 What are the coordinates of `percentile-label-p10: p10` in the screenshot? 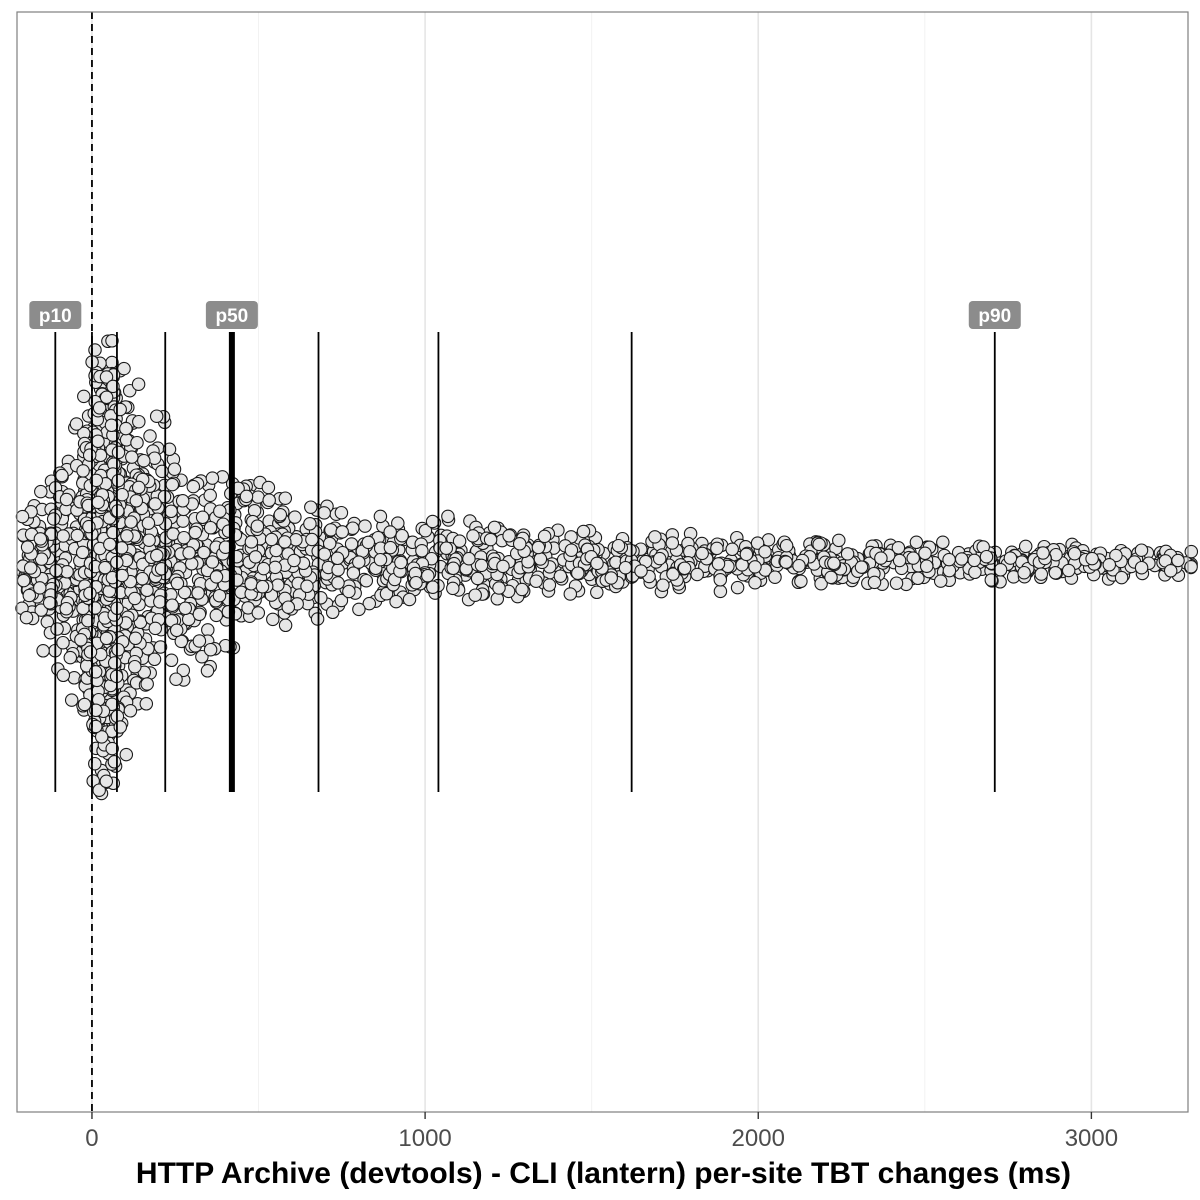 It's located at (55, 316).